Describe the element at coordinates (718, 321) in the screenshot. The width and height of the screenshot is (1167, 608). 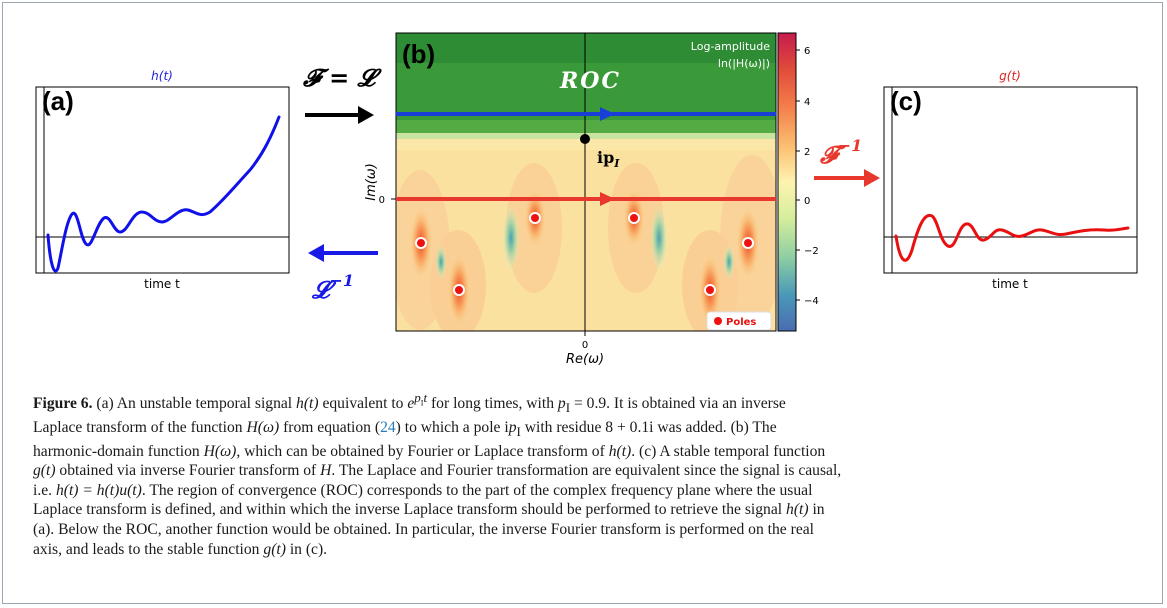
I see `legend-pole-marker` at that location.